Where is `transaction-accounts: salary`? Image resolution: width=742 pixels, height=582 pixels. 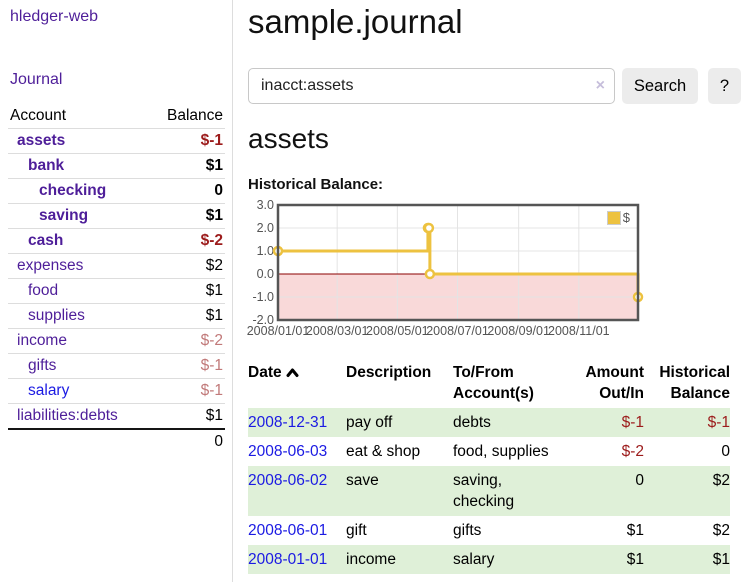 transaction-accounts: salary is located at coordinates (474, 559).